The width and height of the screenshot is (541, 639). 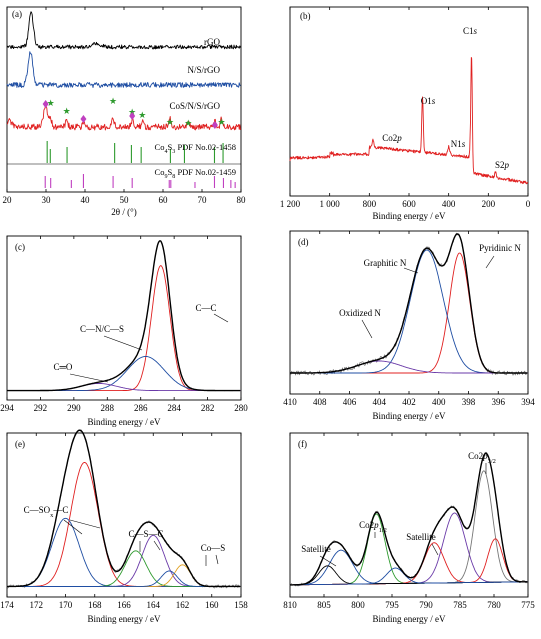 I want to click on x-tick-label: 160, so click(x=212, y=605).